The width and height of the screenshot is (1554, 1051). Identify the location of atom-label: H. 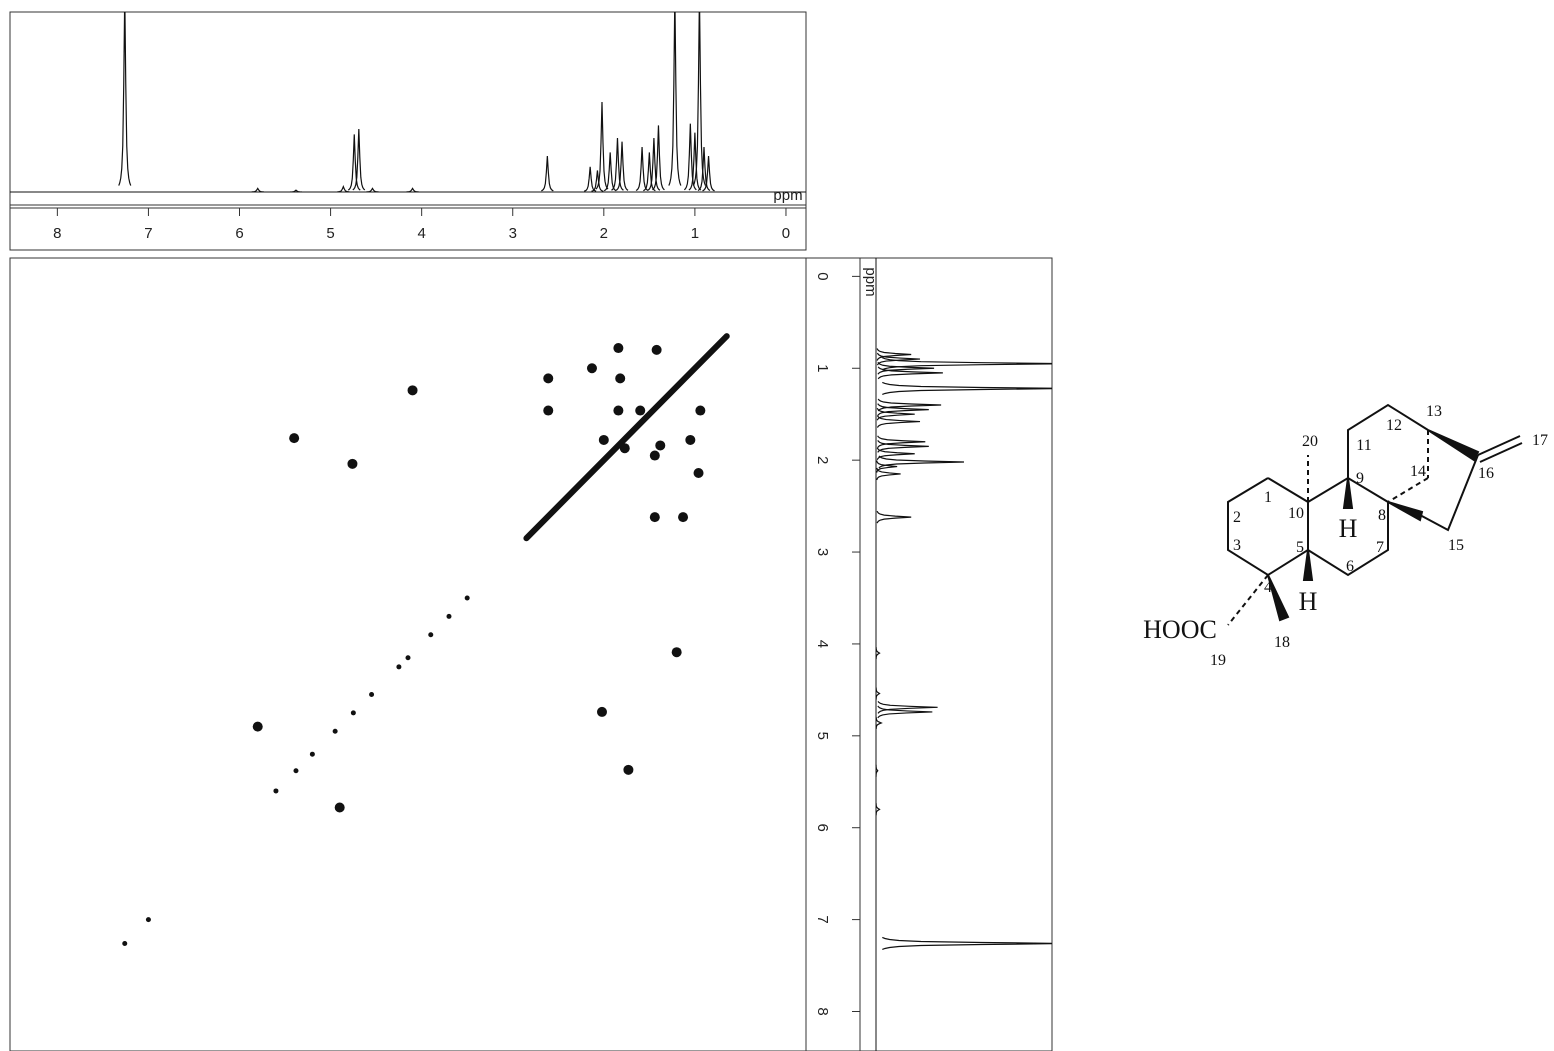
(1348, 528).